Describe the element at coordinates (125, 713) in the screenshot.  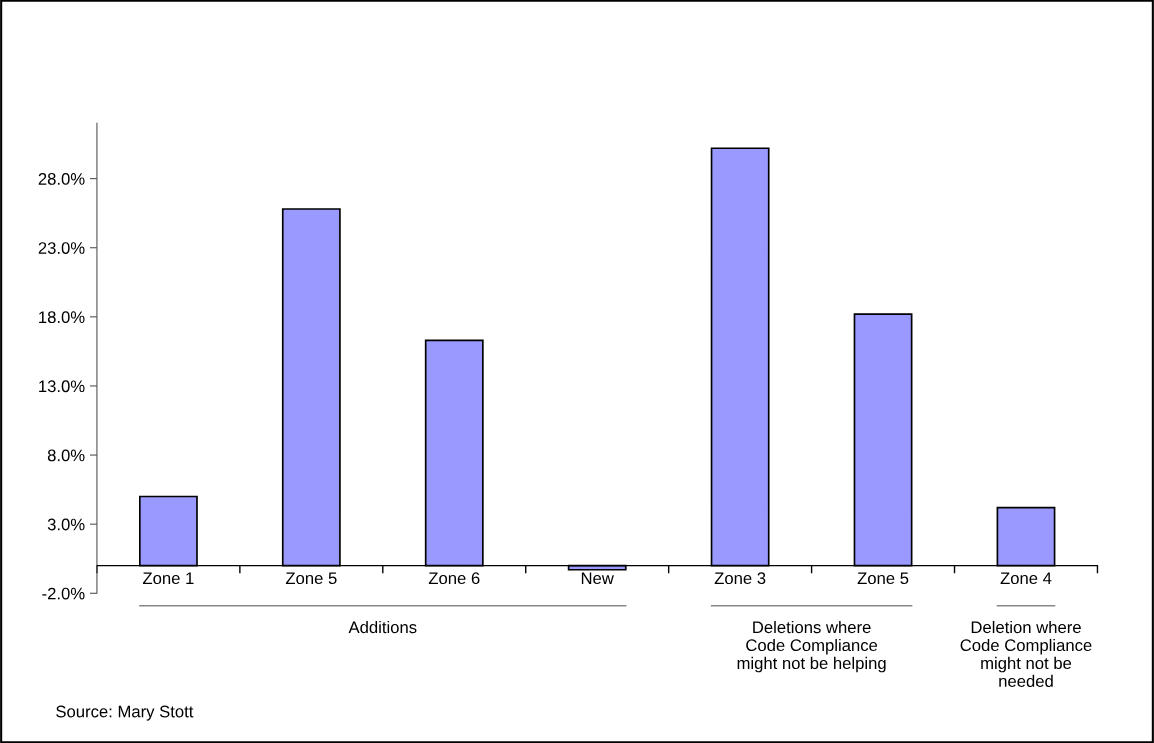
I see `source-note: Source: Mary Stott` at that location.